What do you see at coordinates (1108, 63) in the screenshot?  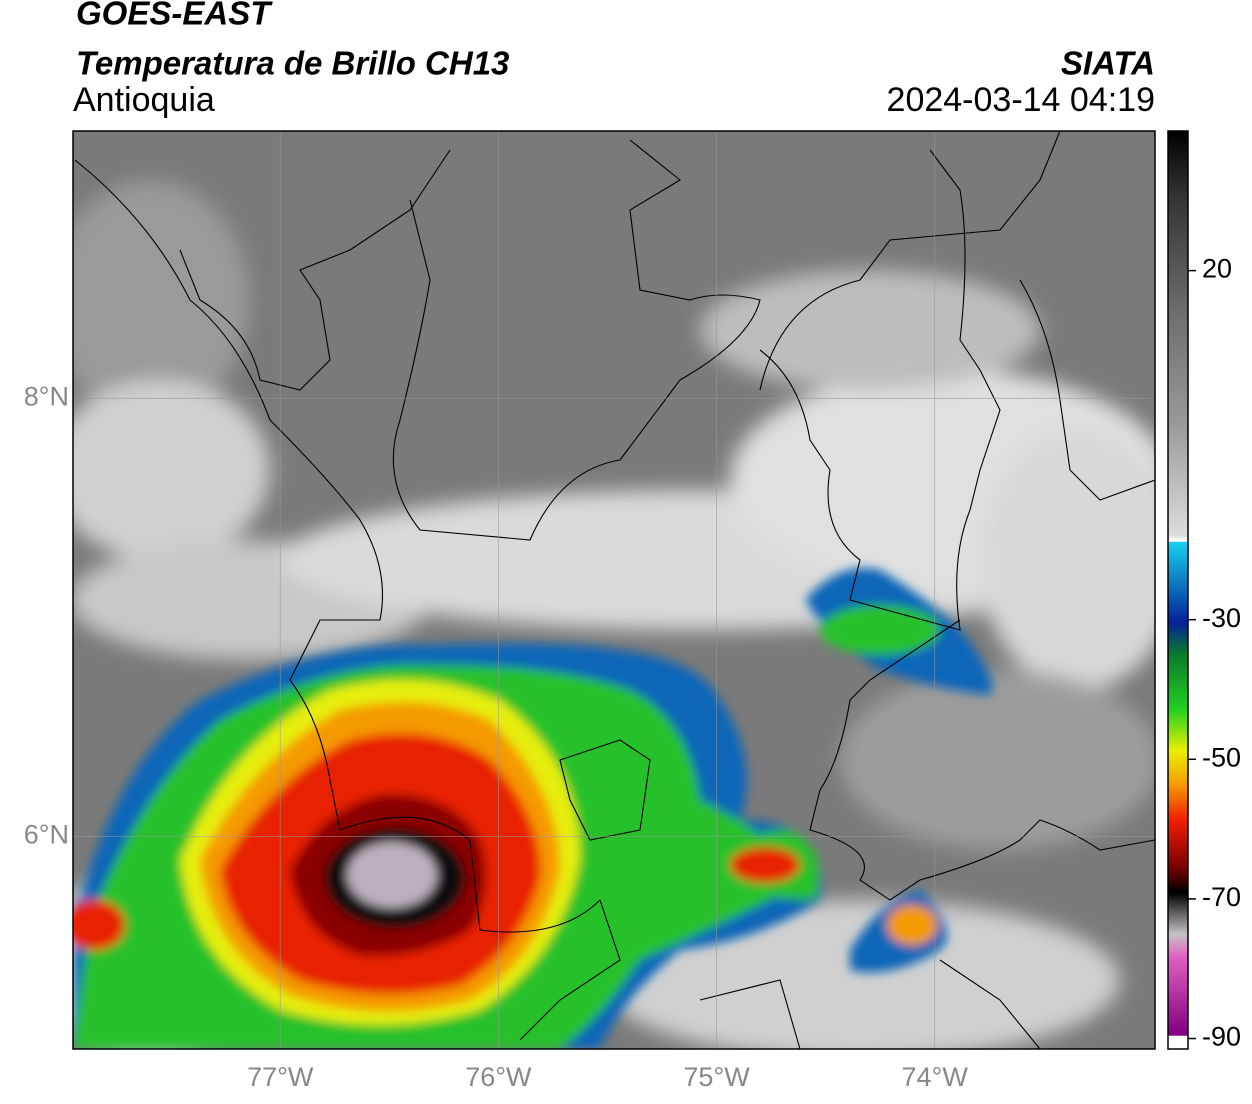 I see `source: SIATA` at bounding box center [1108, 63].